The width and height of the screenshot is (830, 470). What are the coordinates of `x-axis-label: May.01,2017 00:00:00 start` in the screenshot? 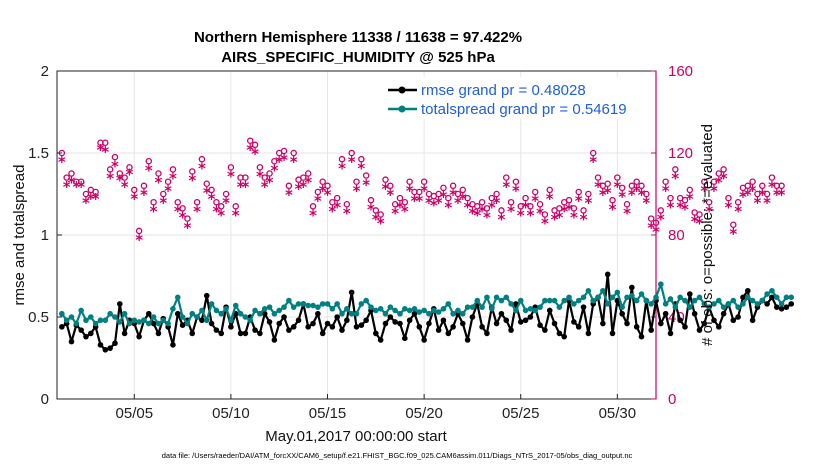 It's located at (356, 436).